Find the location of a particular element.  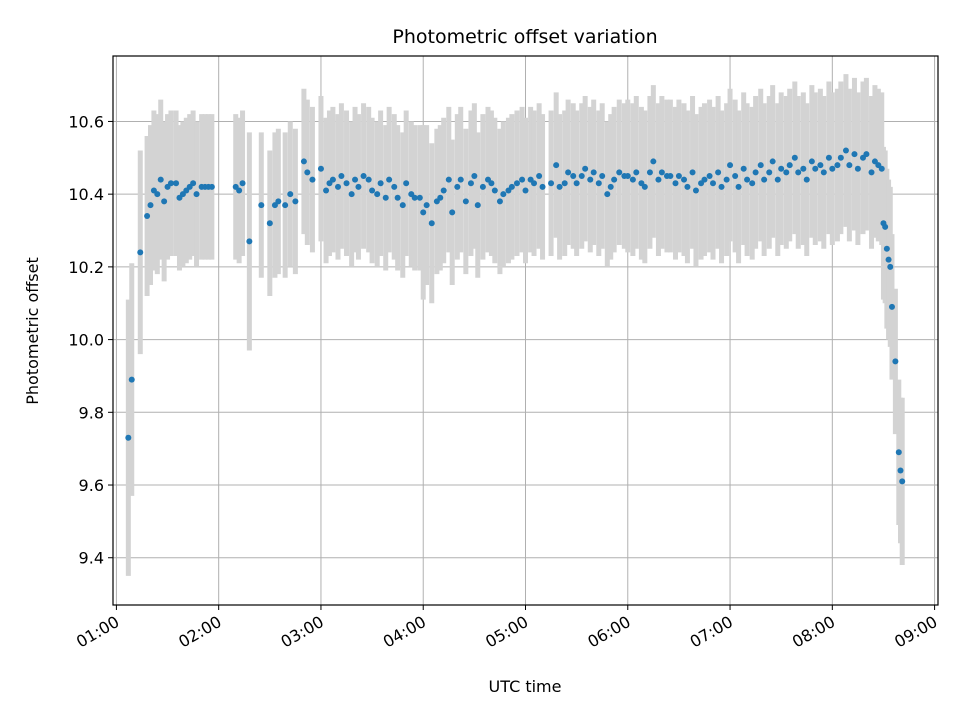

y-axis-label: Photometric offset is located at coordinates (32, 331).